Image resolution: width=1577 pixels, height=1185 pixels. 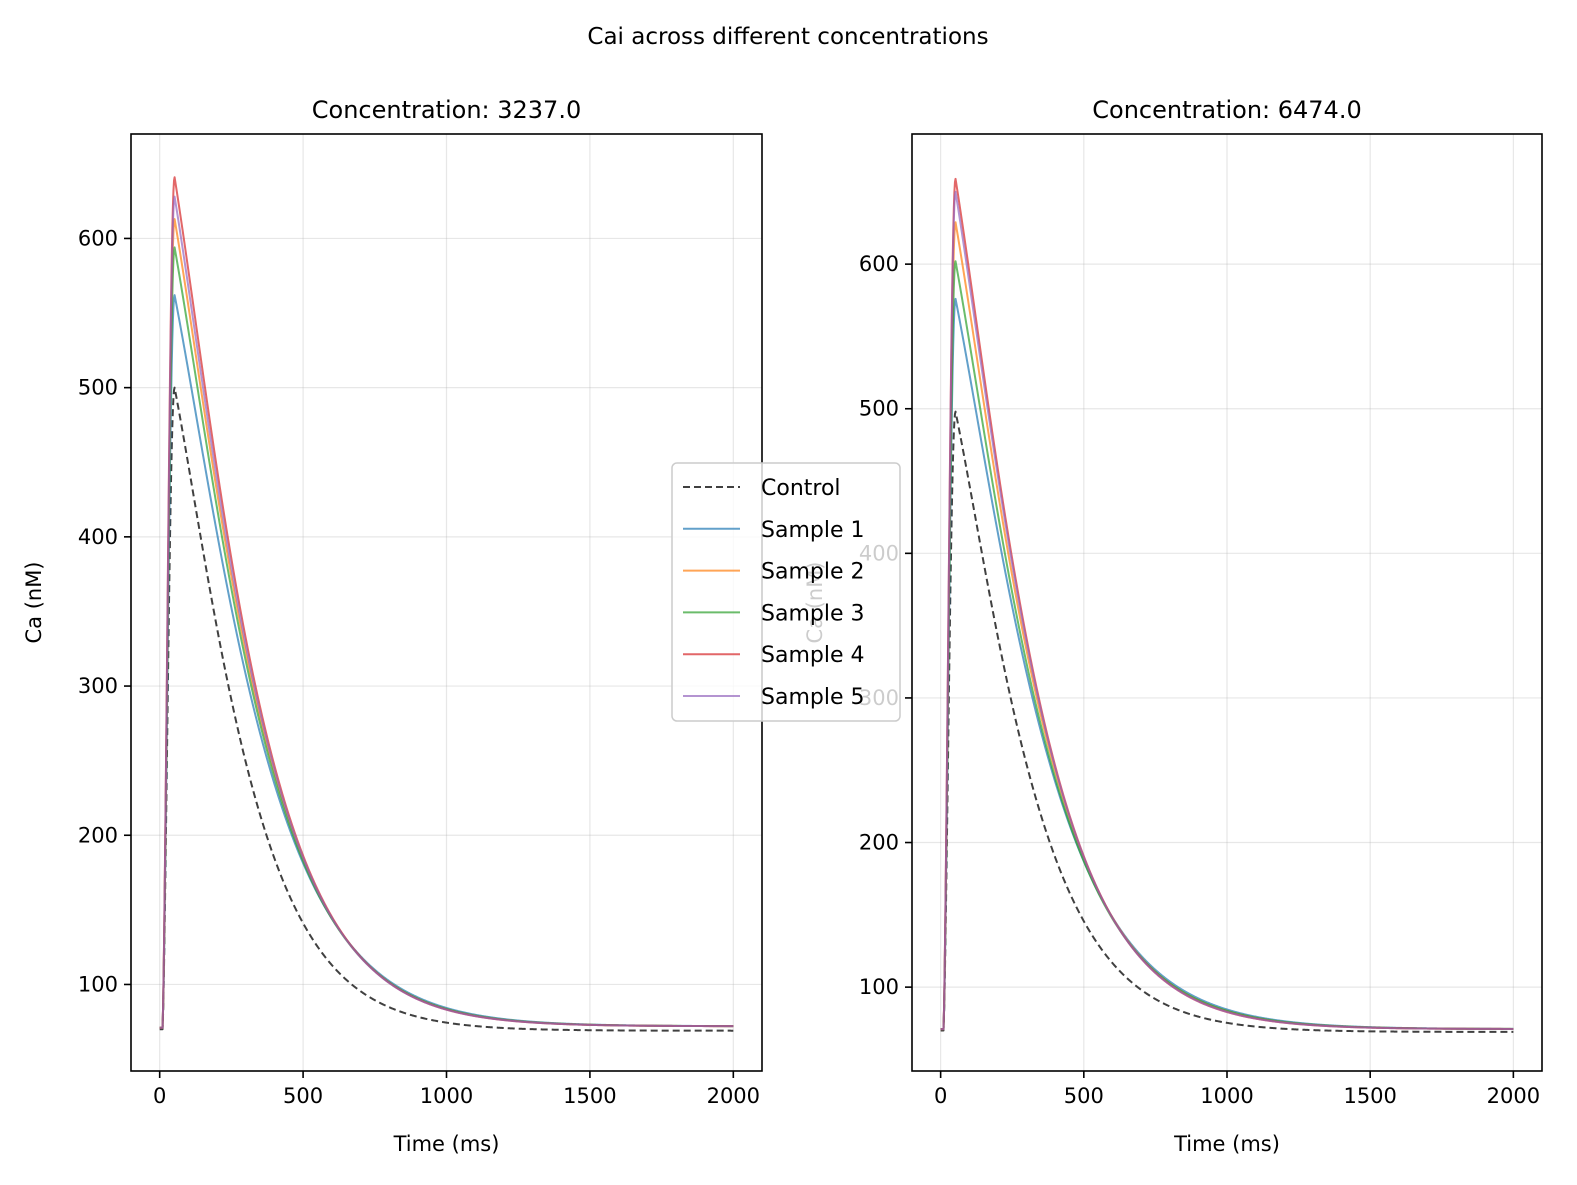 I want to click on legend-label: Sample 4, so click(x=812, y=655).